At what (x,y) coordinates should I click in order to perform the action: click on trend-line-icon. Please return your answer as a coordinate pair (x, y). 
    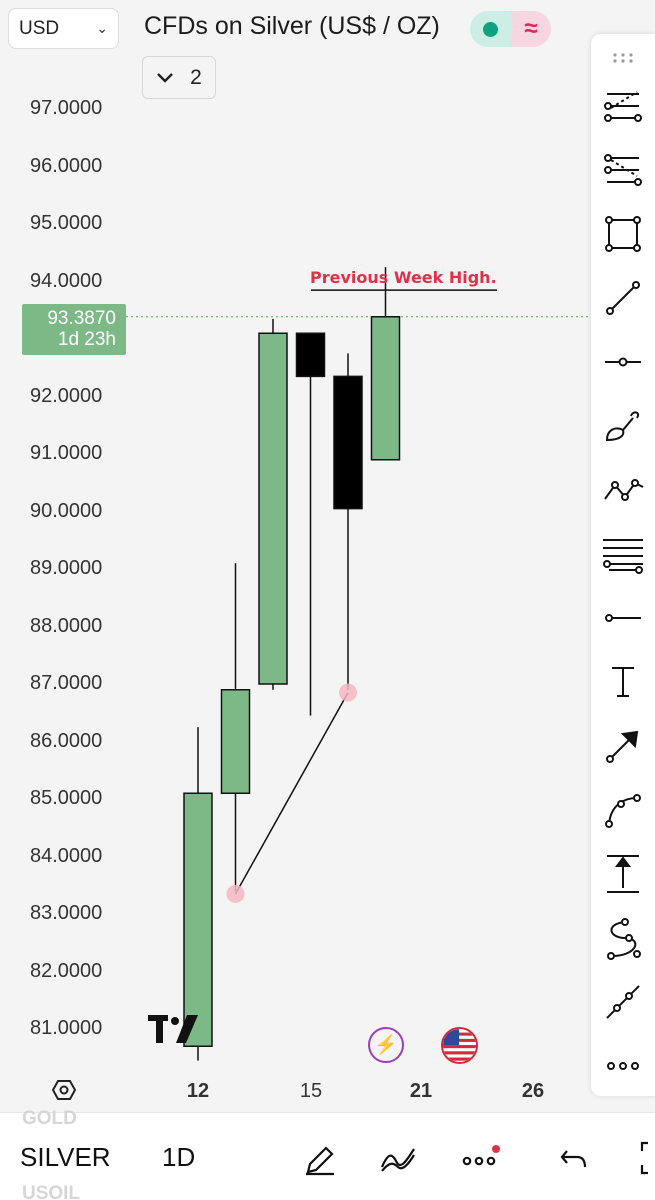
    Looking at the image, I should click on (623, 298).